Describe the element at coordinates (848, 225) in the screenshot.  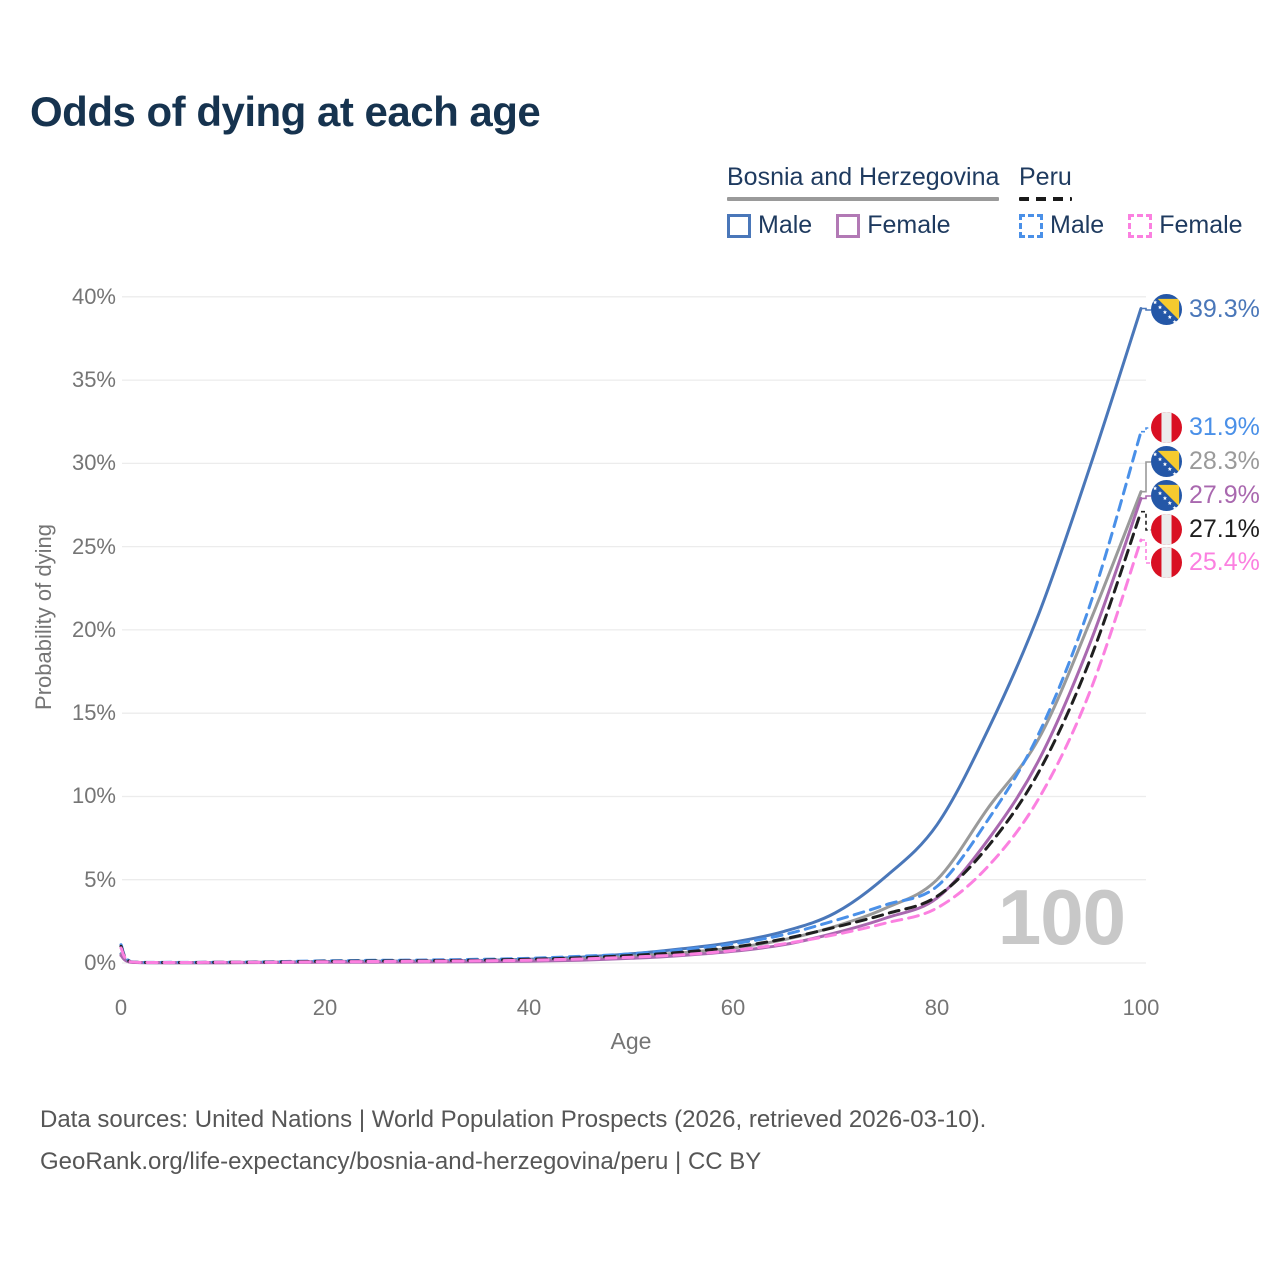
I see `legend-swatch-bosnia-female` at that location.